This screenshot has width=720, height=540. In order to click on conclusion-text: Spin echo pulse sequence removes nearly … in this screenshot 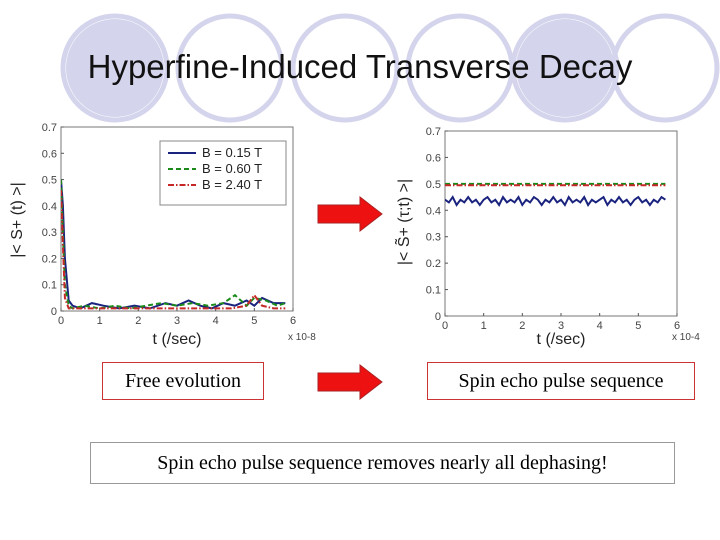, I will do `click(382, 463)`.